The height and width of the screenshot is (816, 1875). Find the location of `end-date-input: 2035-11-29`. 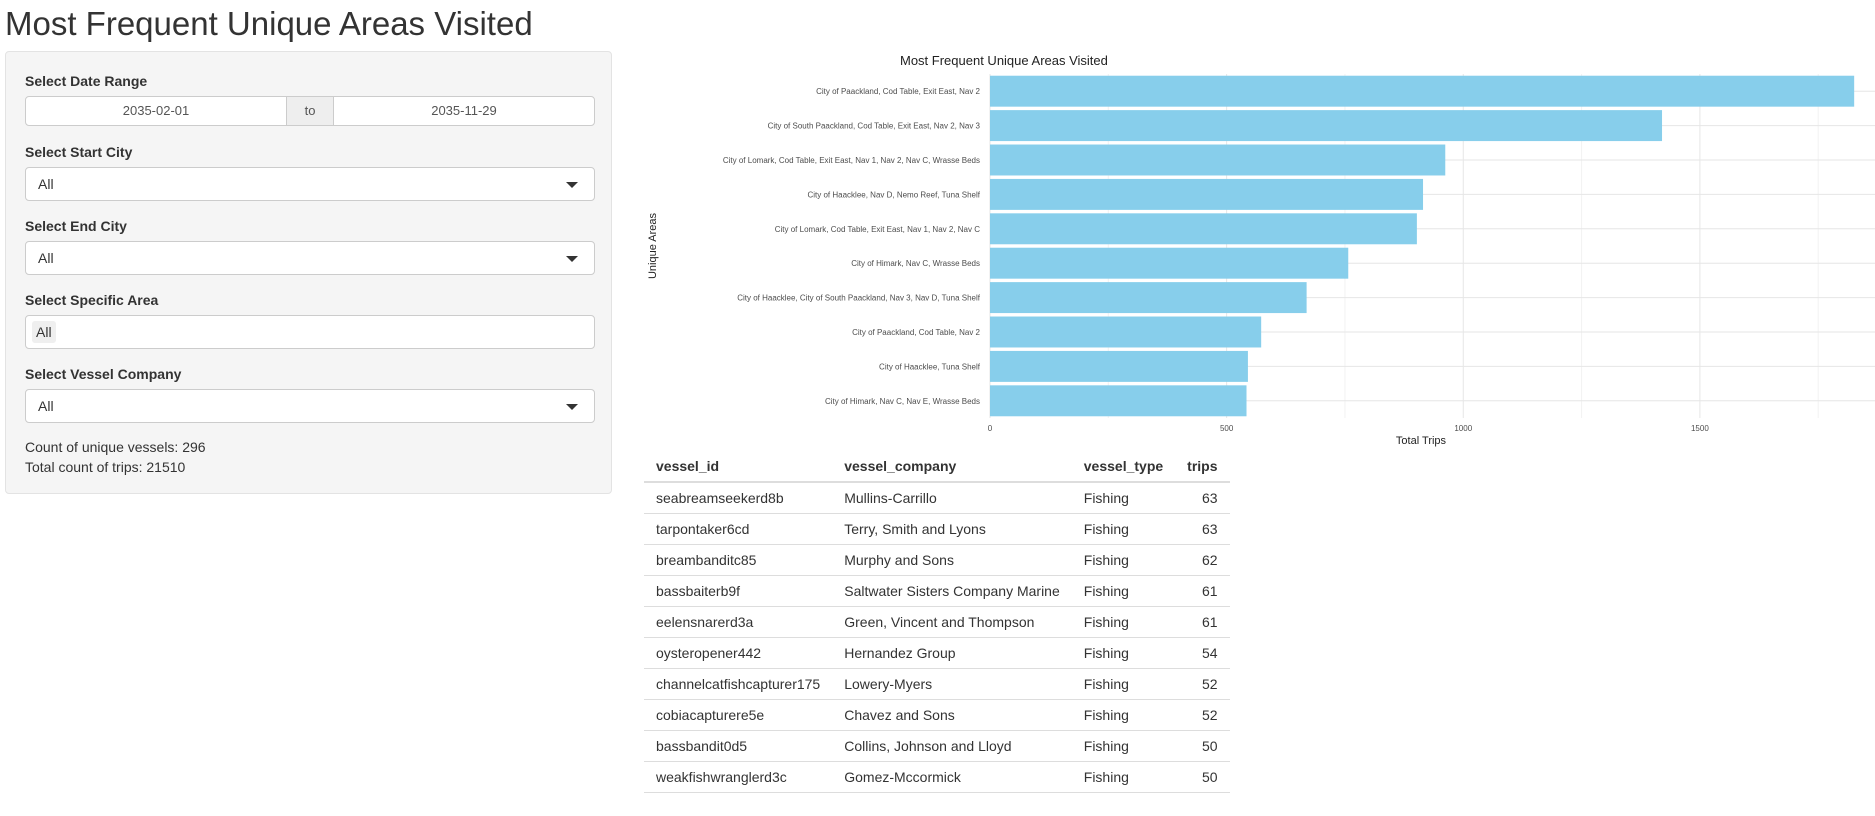

end-date-input: 2035-11-29 is located at coordinates (464, 110).